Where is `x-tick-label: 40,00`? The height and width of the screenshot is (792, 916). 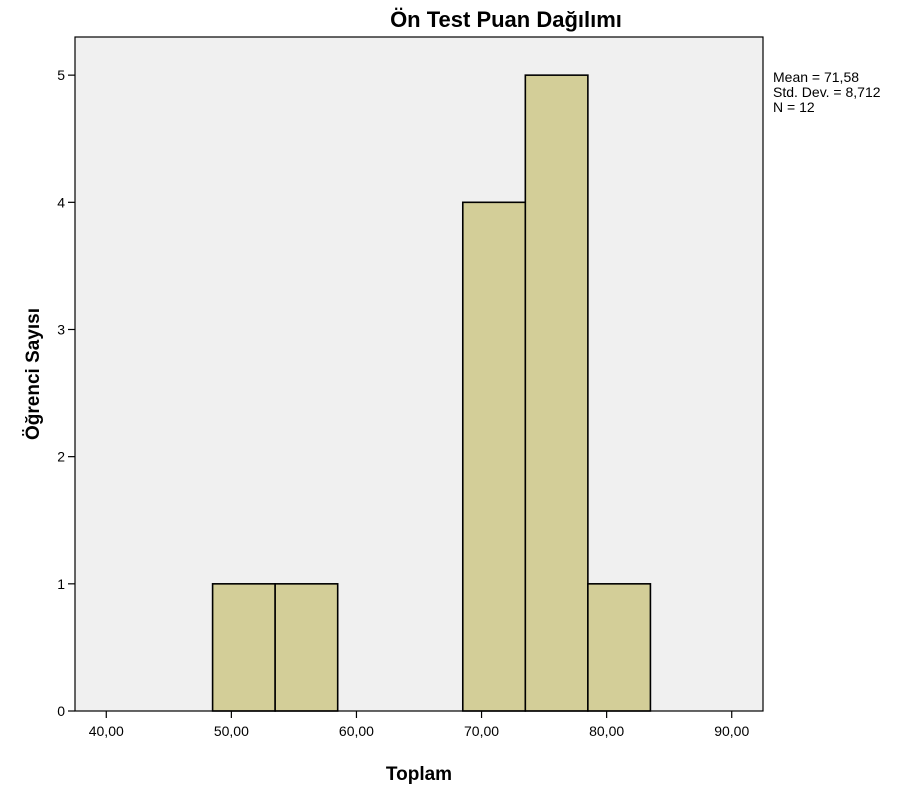
x-tick-label: 40,00 is located at coordinates (106, 731).